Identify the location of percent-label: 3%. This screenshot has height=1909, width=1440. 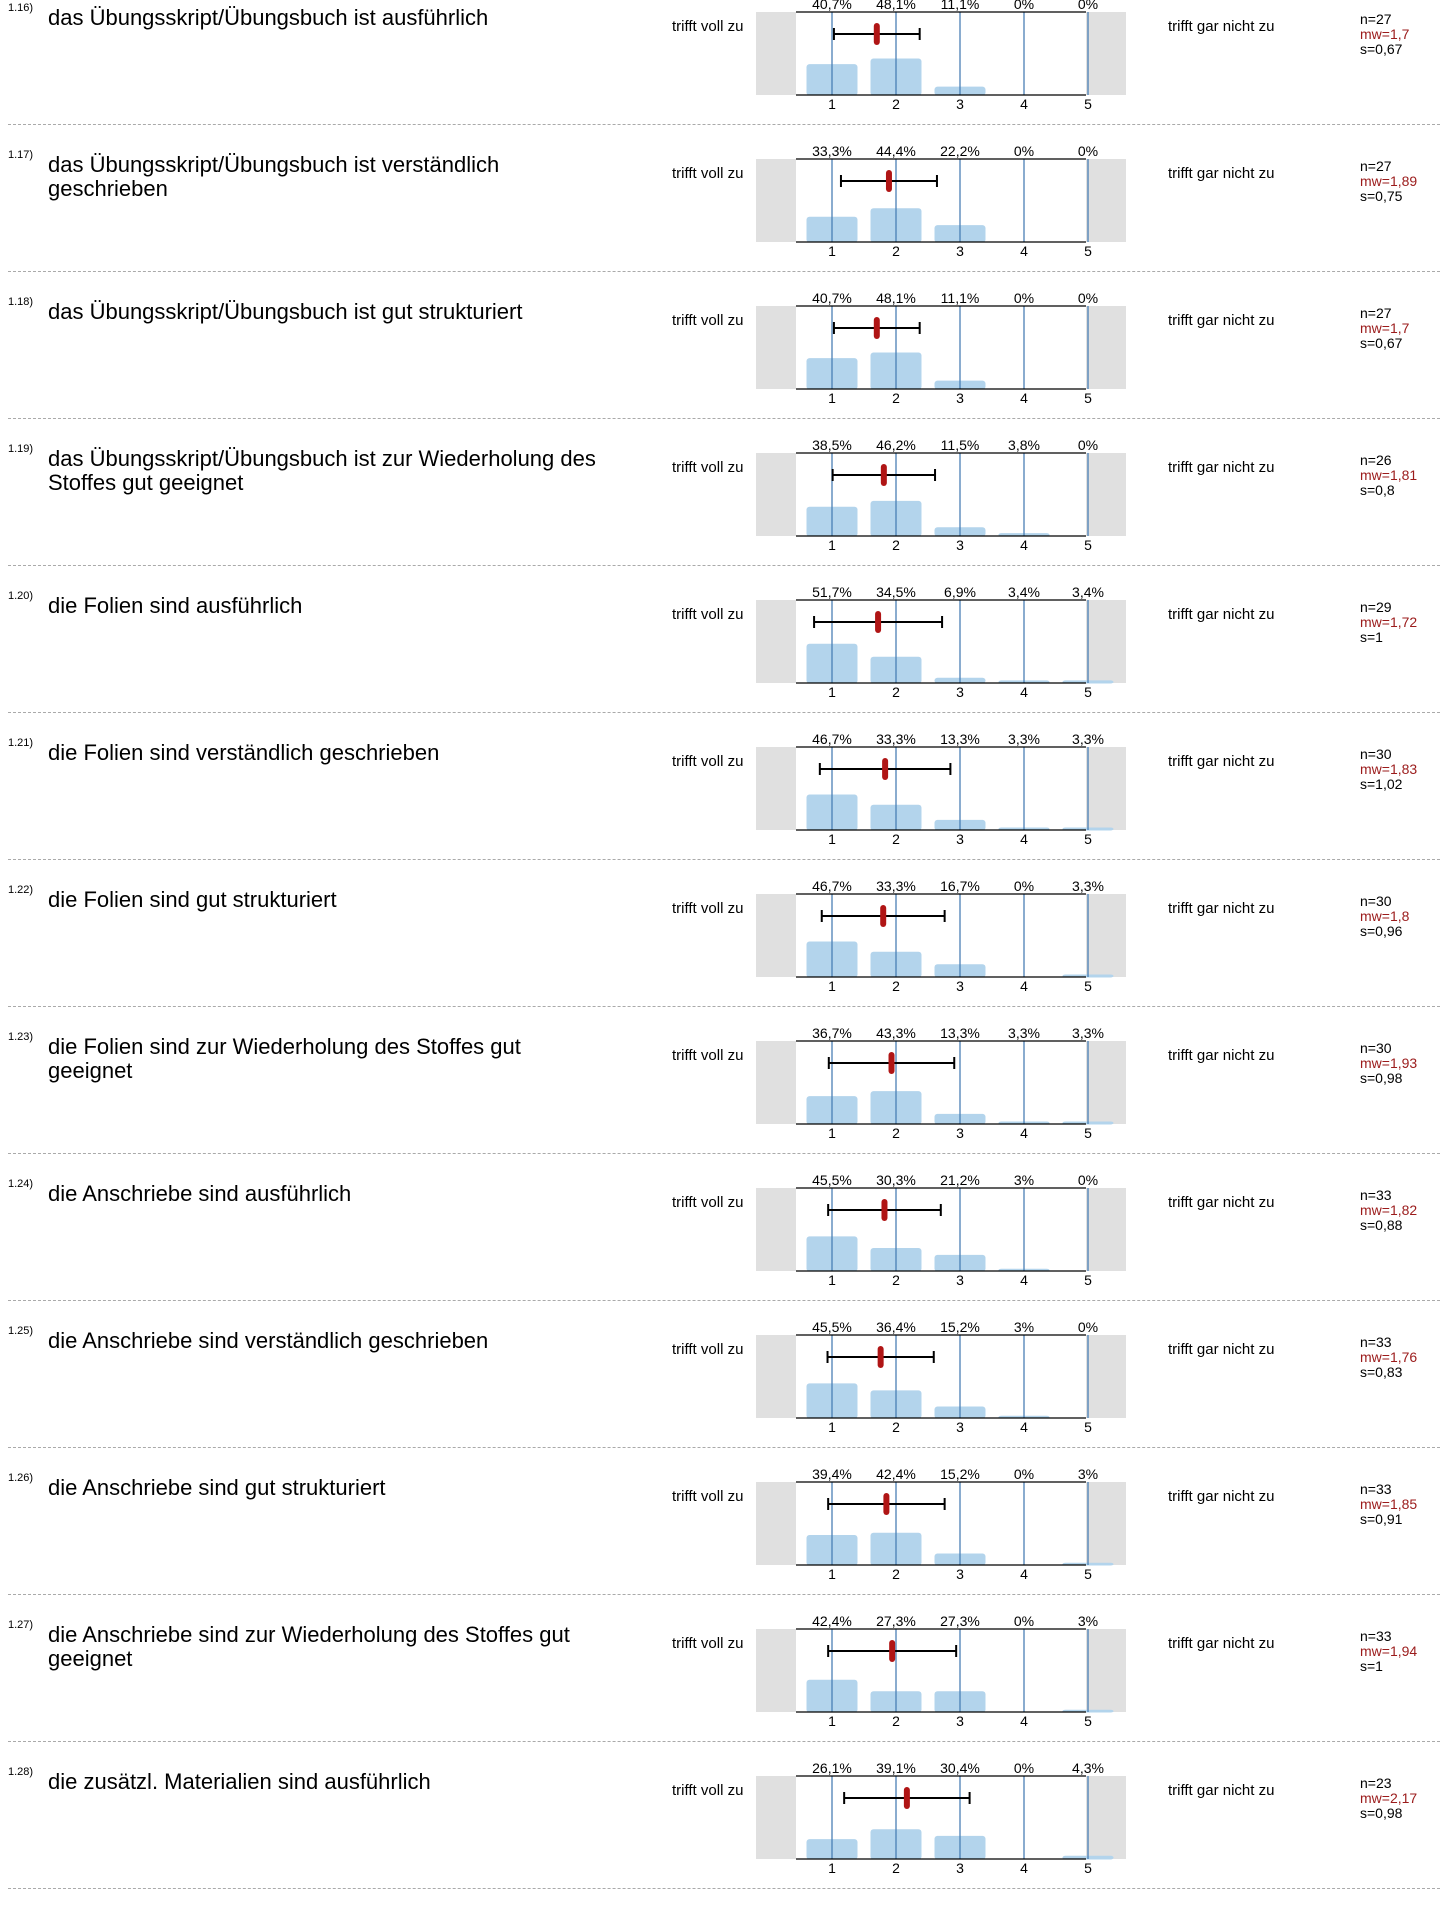
(1024, 1327).